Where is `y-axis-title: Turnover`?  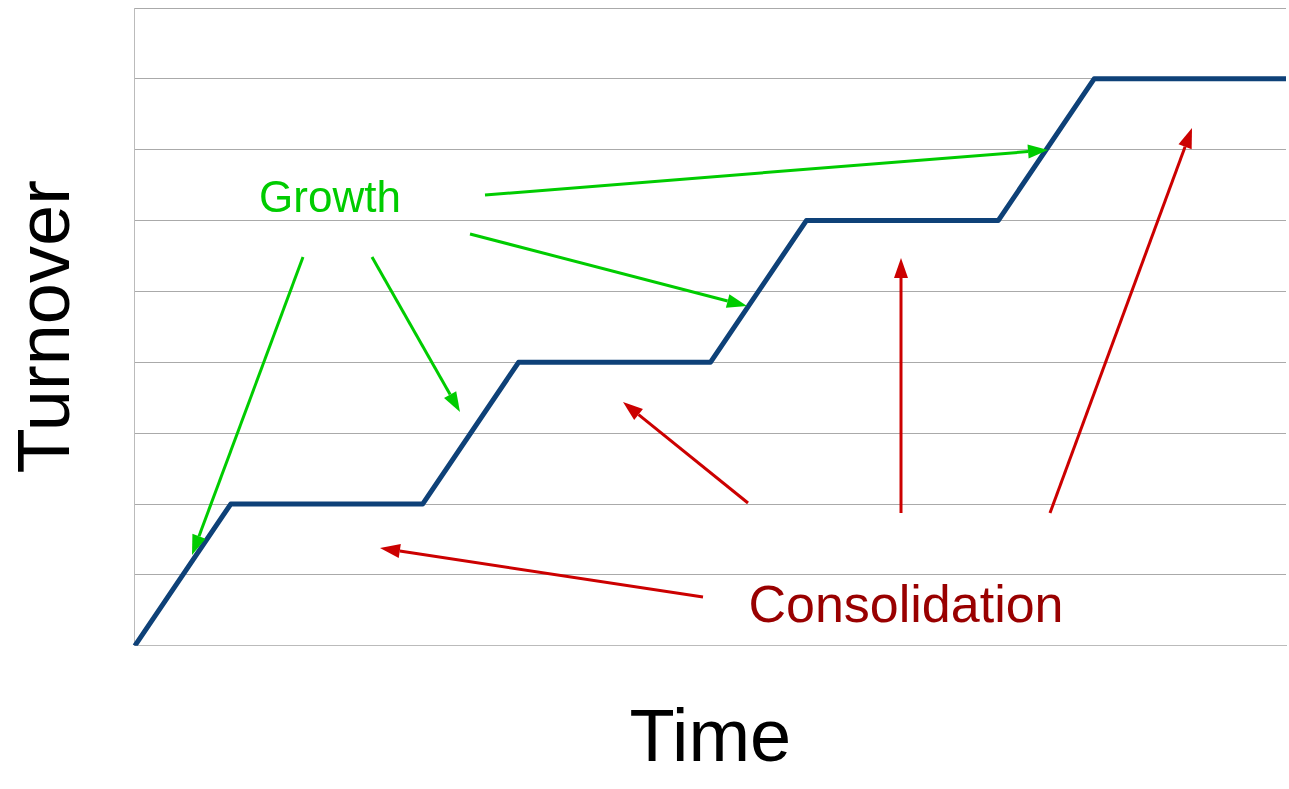
y-axis-title: Turnover is located at coordinates (43, 327).